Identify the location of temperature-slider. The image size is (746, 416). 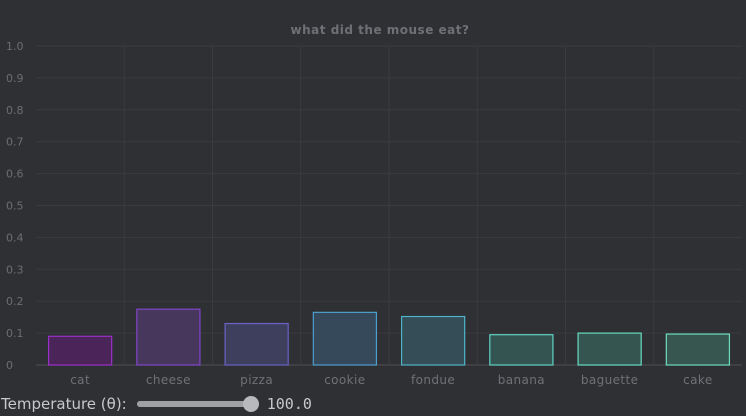
(197, 404).